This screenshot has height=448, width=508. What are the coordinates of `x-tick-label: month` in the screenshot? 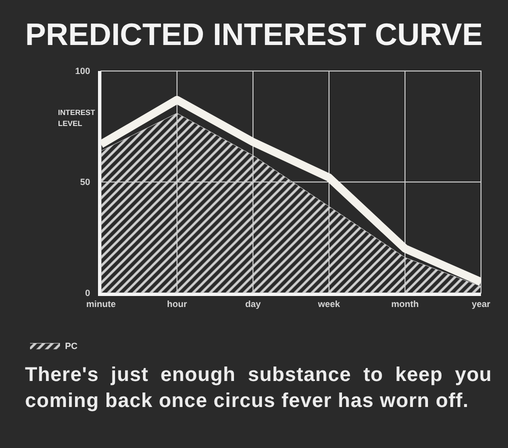 It's located at (405, 303).